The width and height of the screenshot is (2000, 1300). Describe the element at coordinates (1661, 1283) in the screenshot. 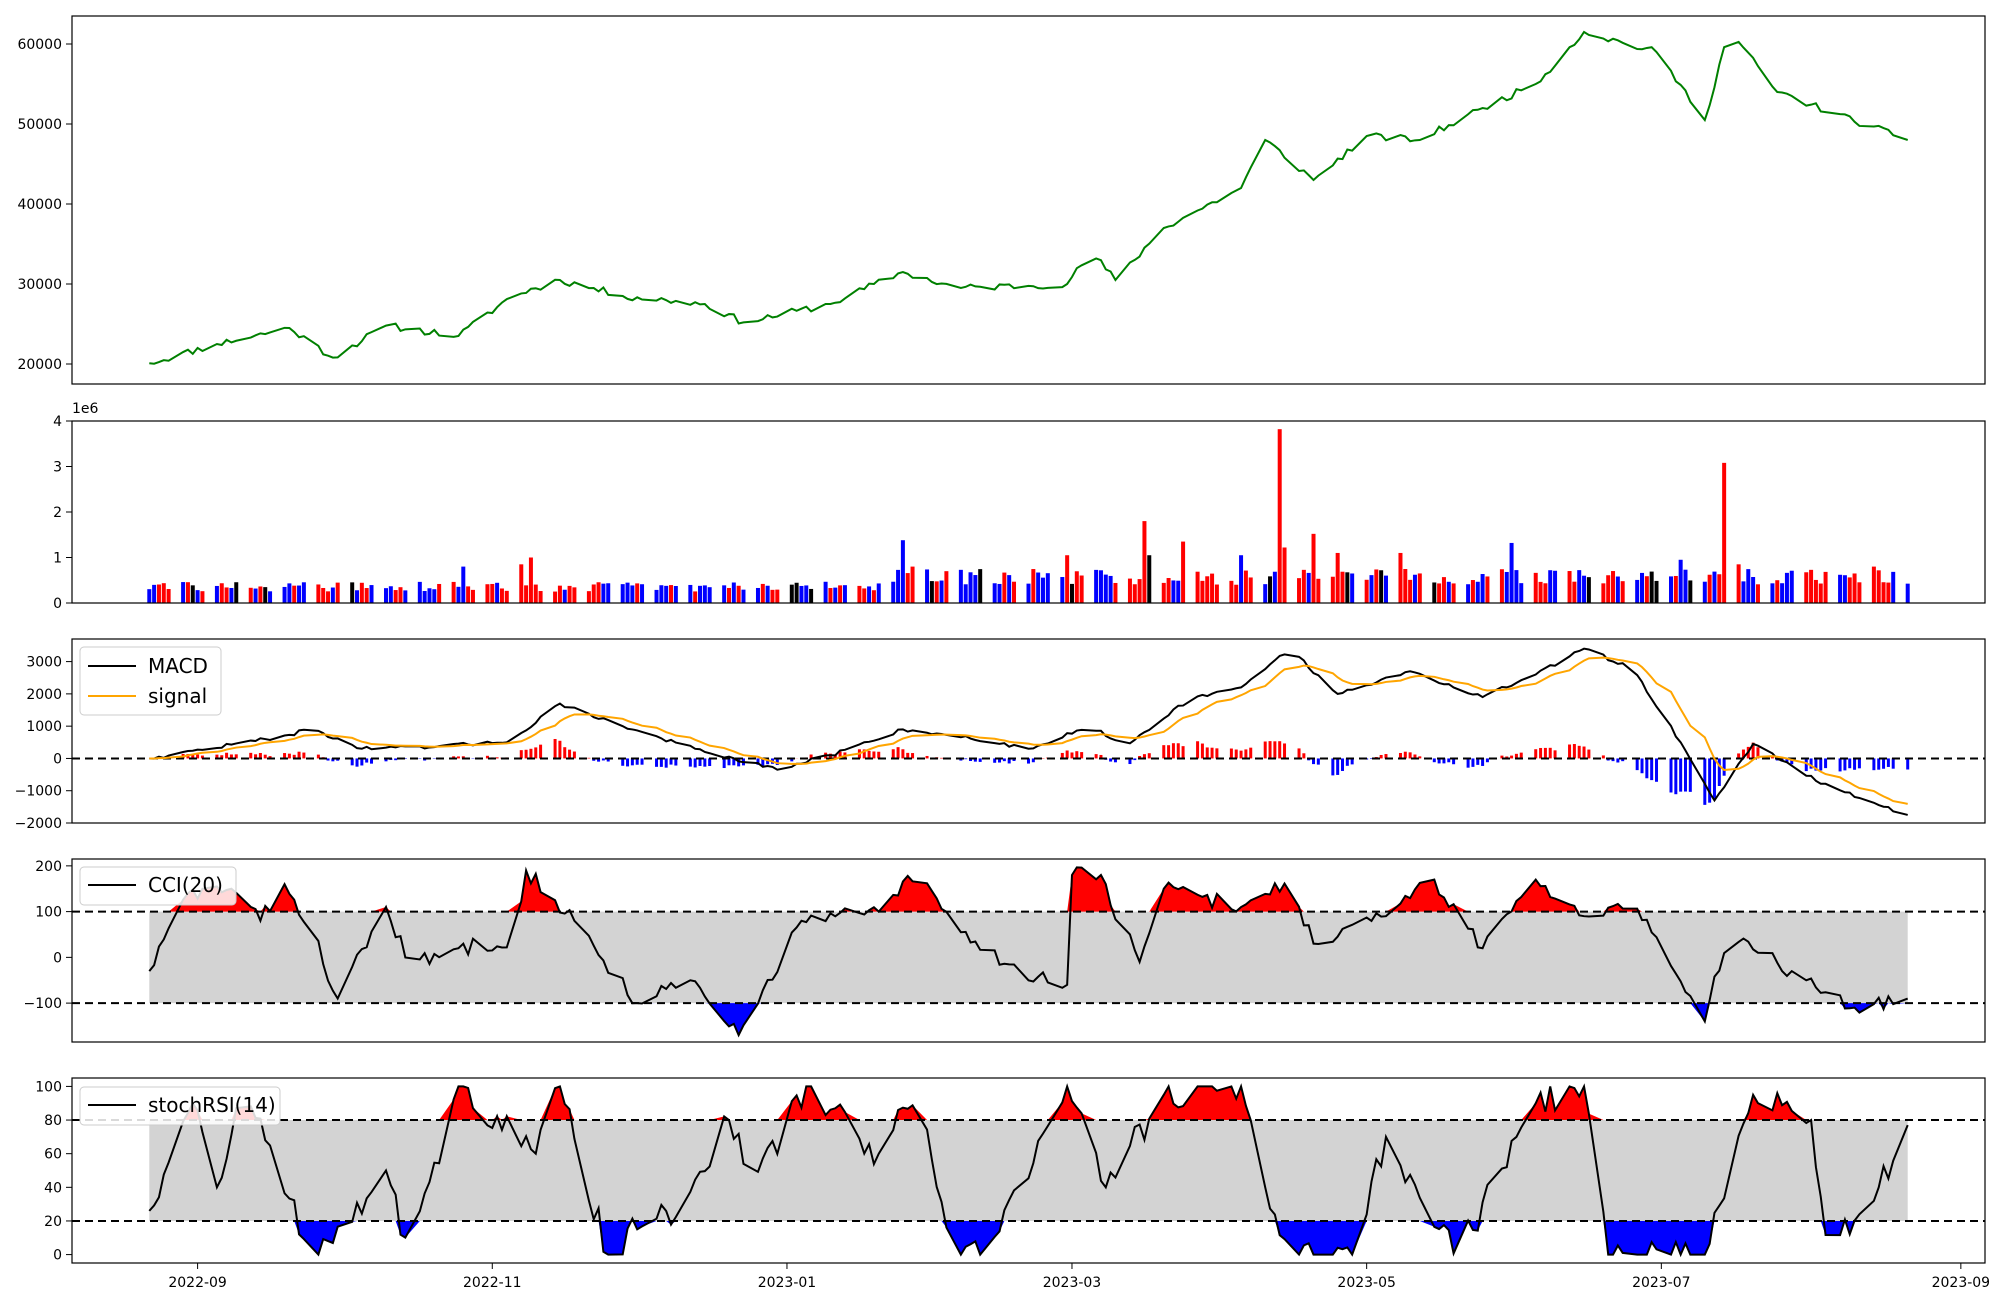

I see `x-tick-label: 2023-07` at that location.